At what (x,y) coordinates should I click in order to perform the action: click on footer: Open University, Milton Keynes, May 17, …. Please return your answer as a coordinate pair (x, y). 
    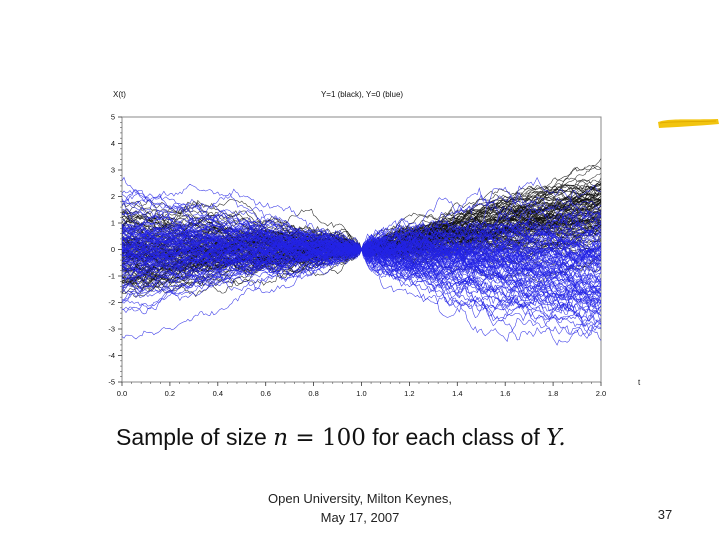
    Looking at the image, I should click on (360, 508).